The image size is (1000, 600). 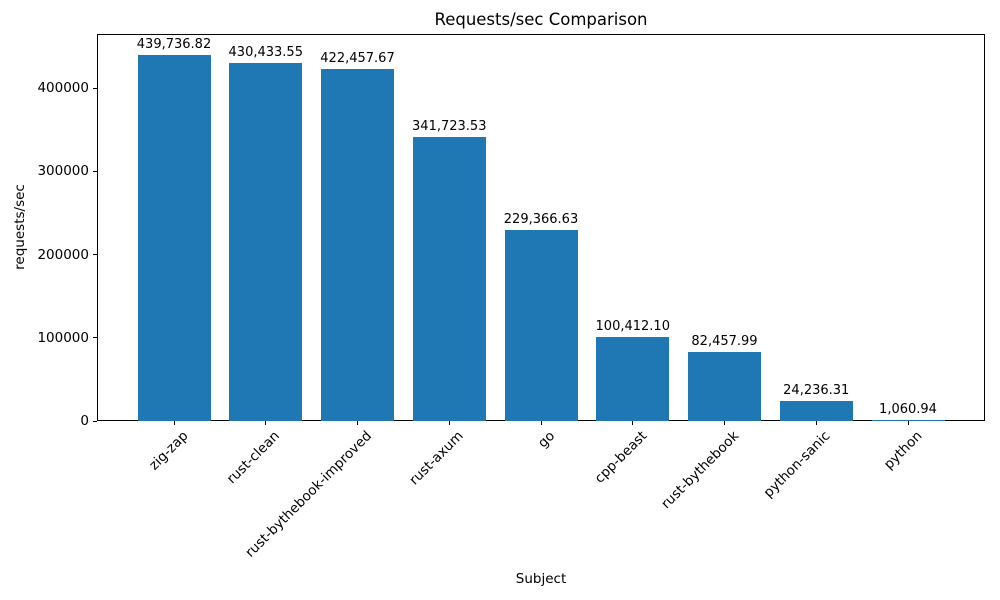 What do you see at coordinates (621, 457) in the screenshot?
I see `x-tick-label: cpp-beast` at bounding box center [621, 457].